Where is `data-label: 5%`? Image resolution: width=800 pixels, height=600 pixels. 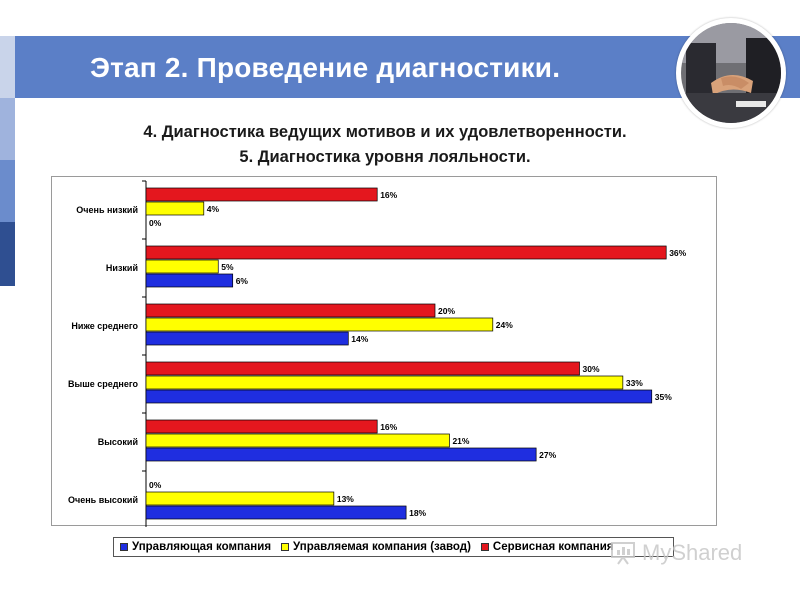 data-label: 5% is located at coordinates (227, 267).